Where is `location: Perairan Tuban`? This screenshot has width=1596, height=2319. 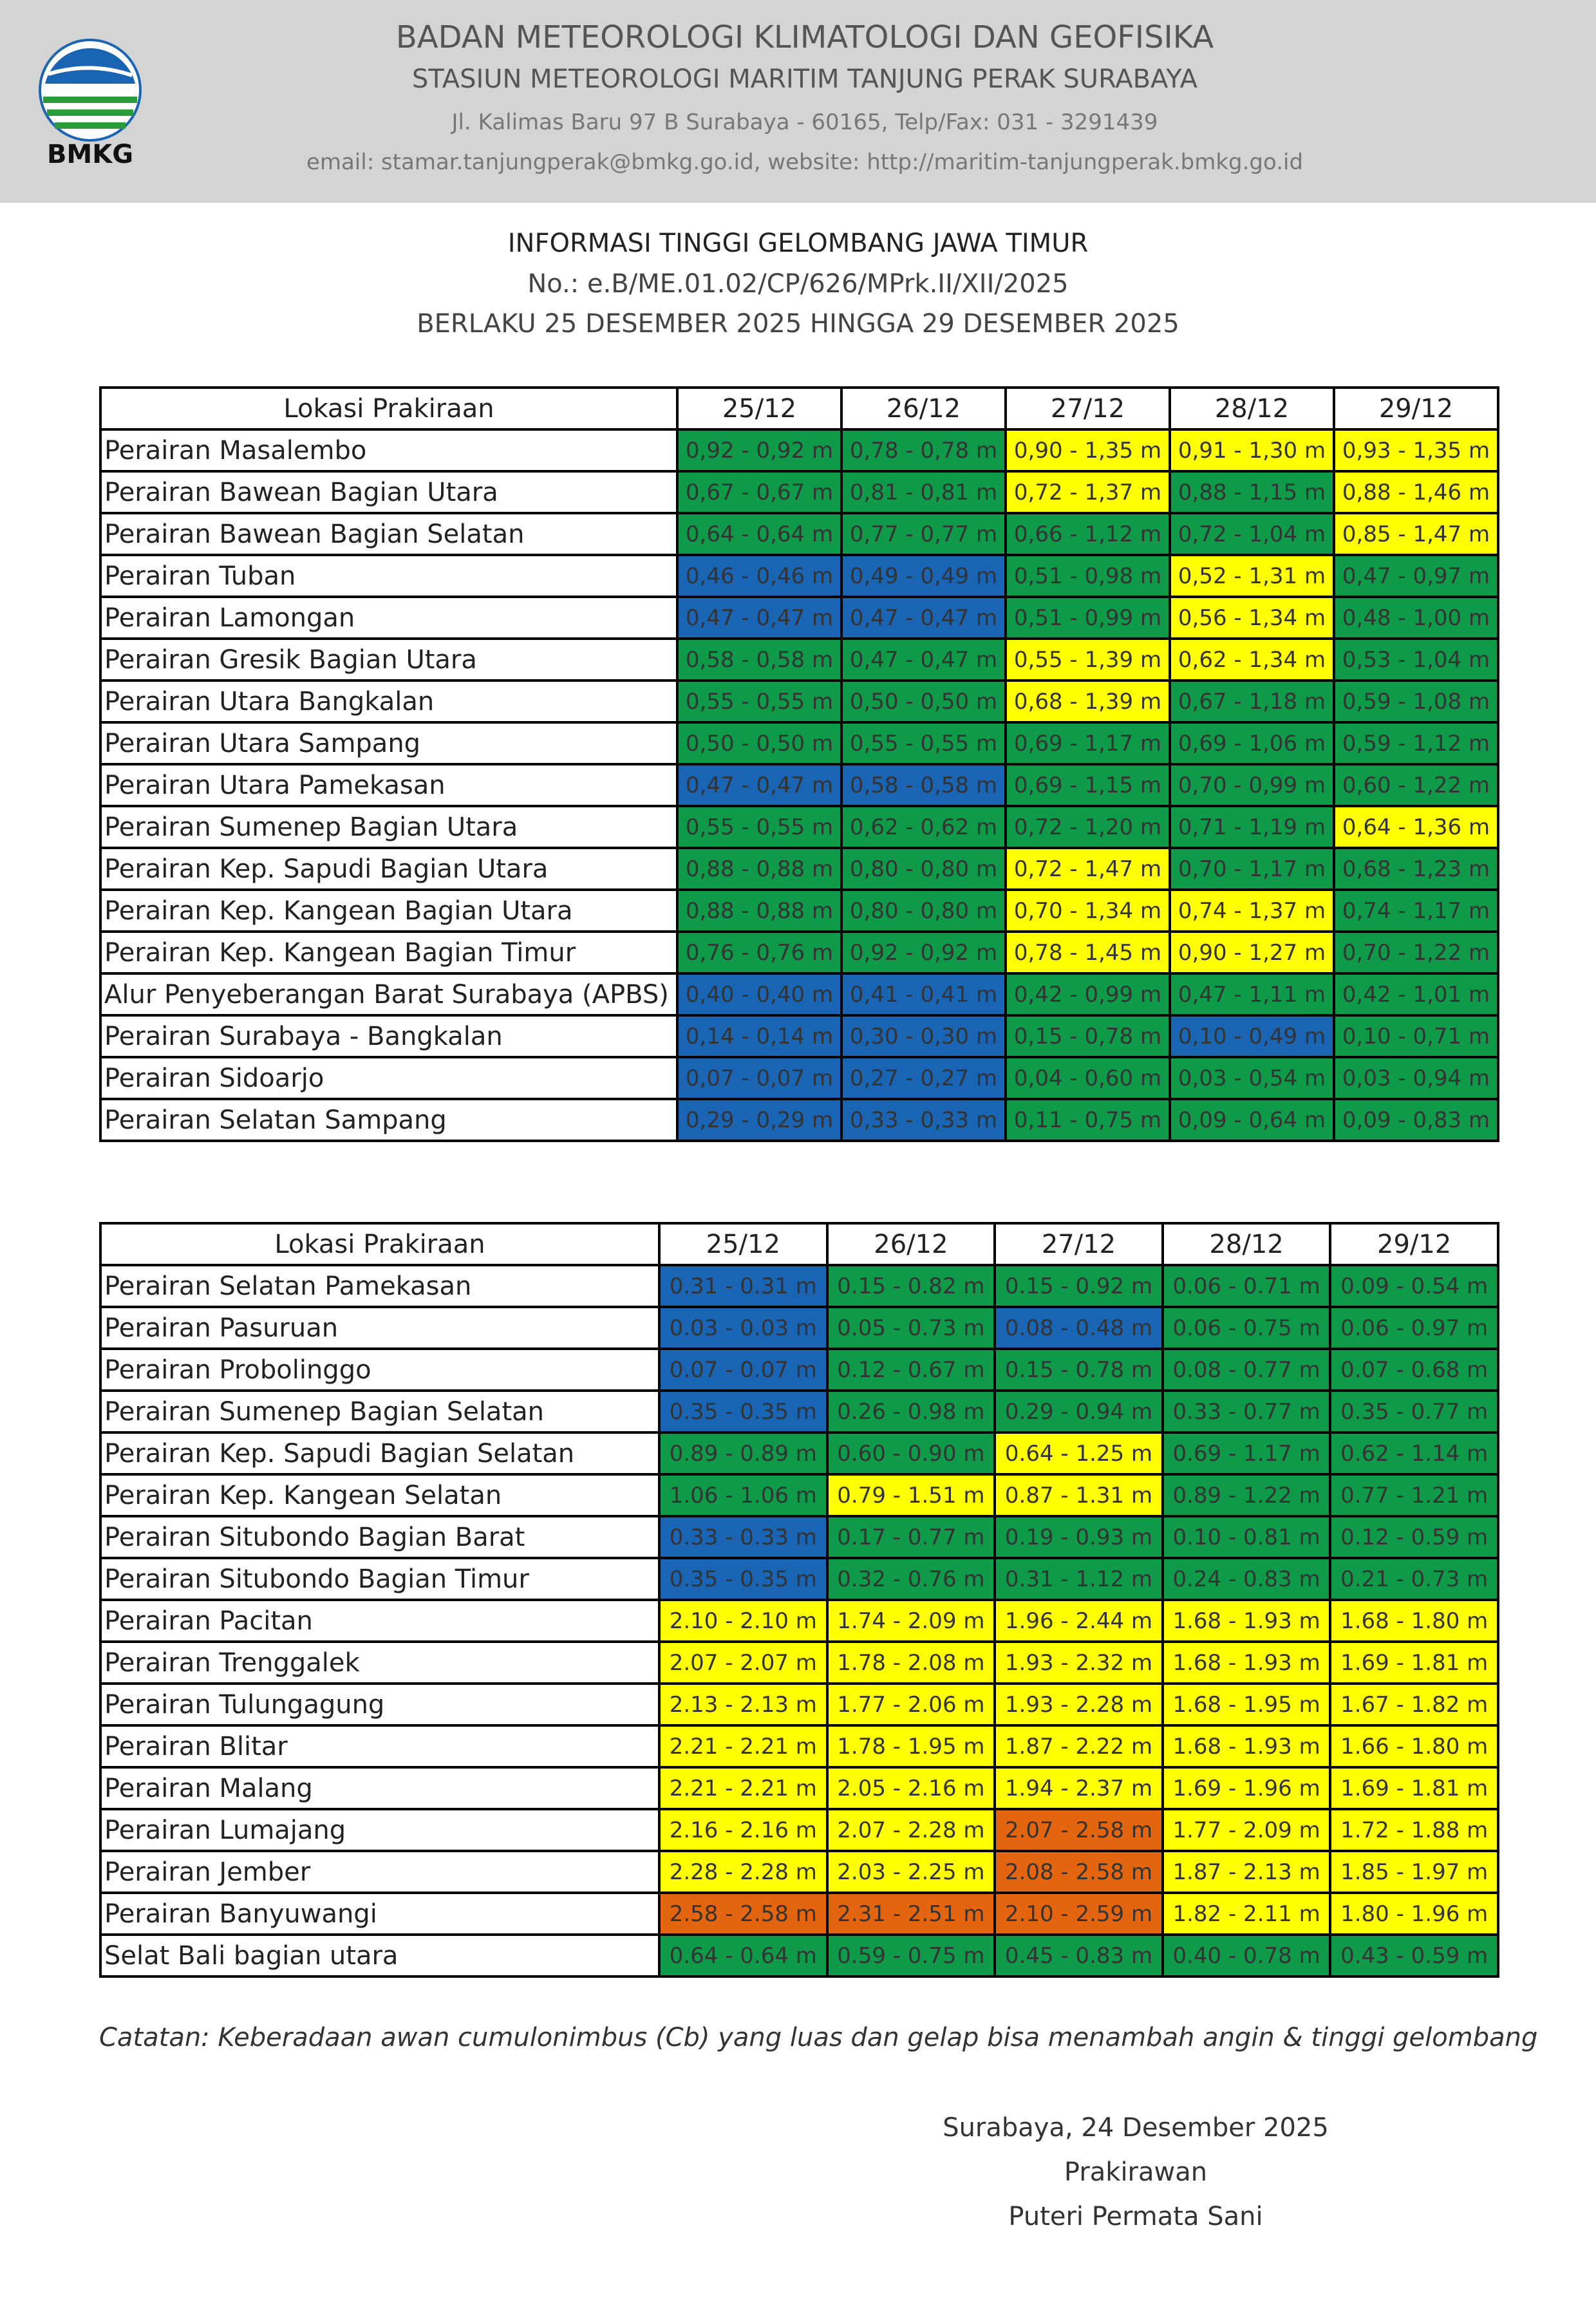
location: Perairan Tuban is located at coordinates (389, 576).